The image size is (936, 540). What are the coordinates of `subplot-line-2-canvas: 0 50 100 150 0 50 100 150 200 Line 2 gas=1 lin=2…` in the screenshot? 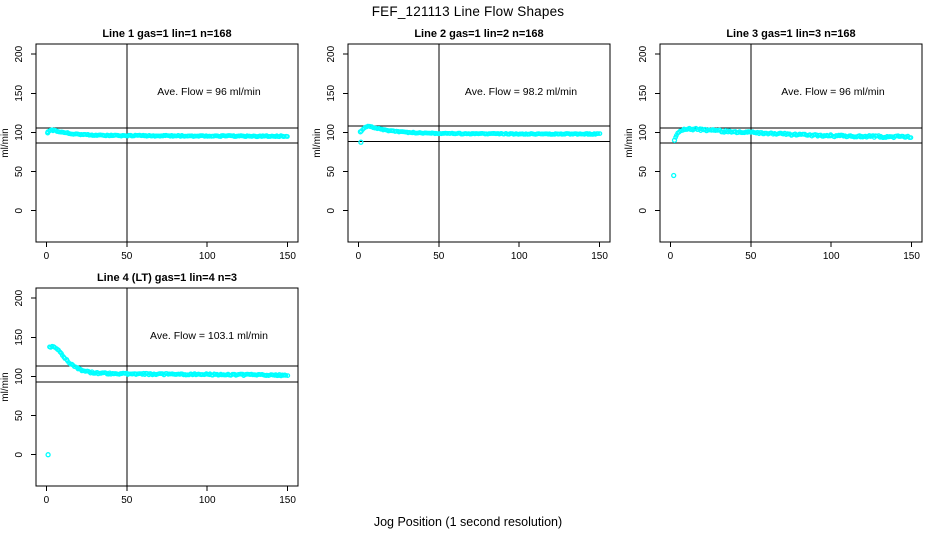 It's located at (461, 145).